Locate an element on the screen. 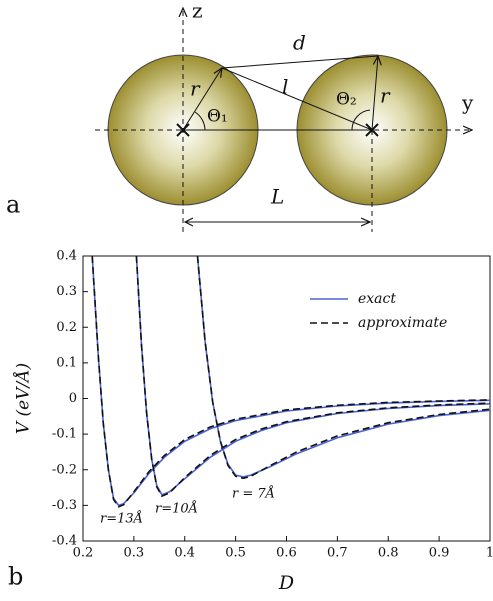 The width and height of the screenshot is (493, 601). legend-label: approximate is located at coordinates (402, 323).